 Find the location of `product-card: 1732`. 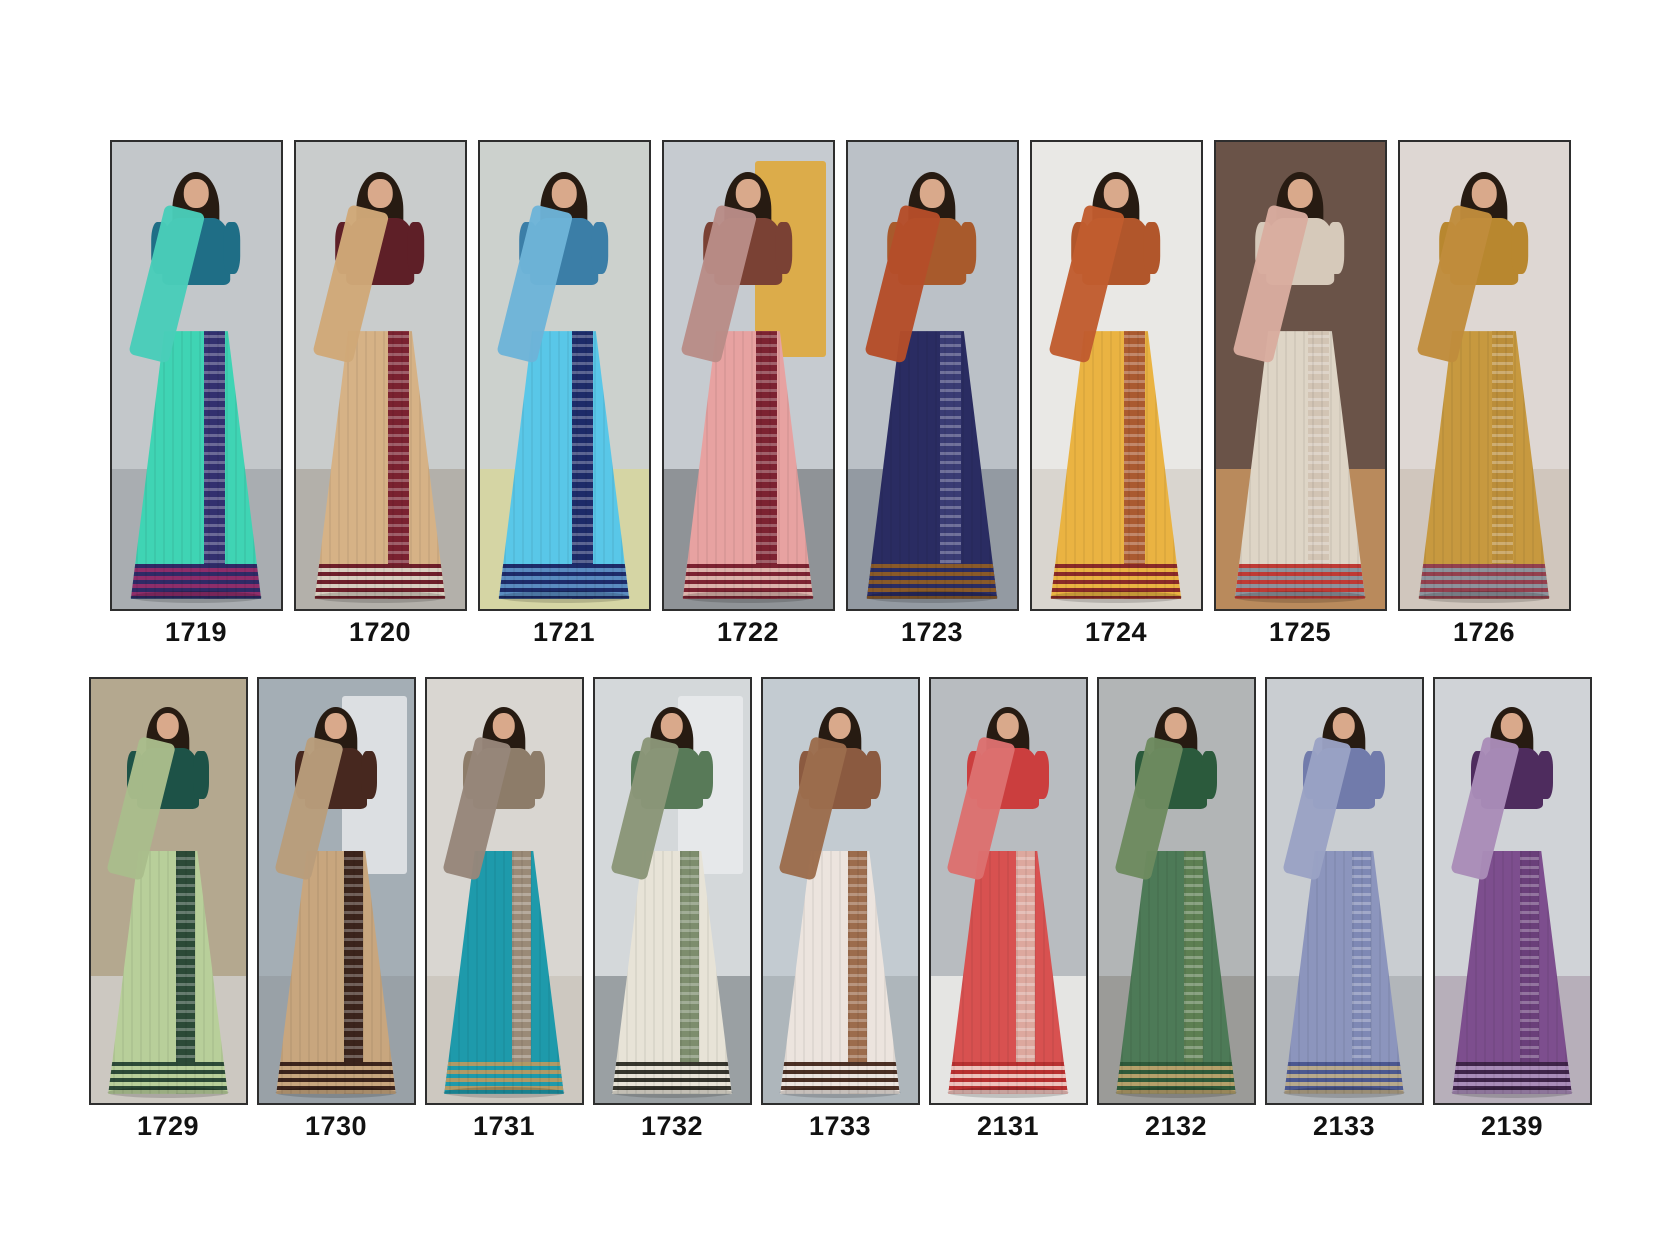

product-card: 1732 is located at coordinates (672, 909).